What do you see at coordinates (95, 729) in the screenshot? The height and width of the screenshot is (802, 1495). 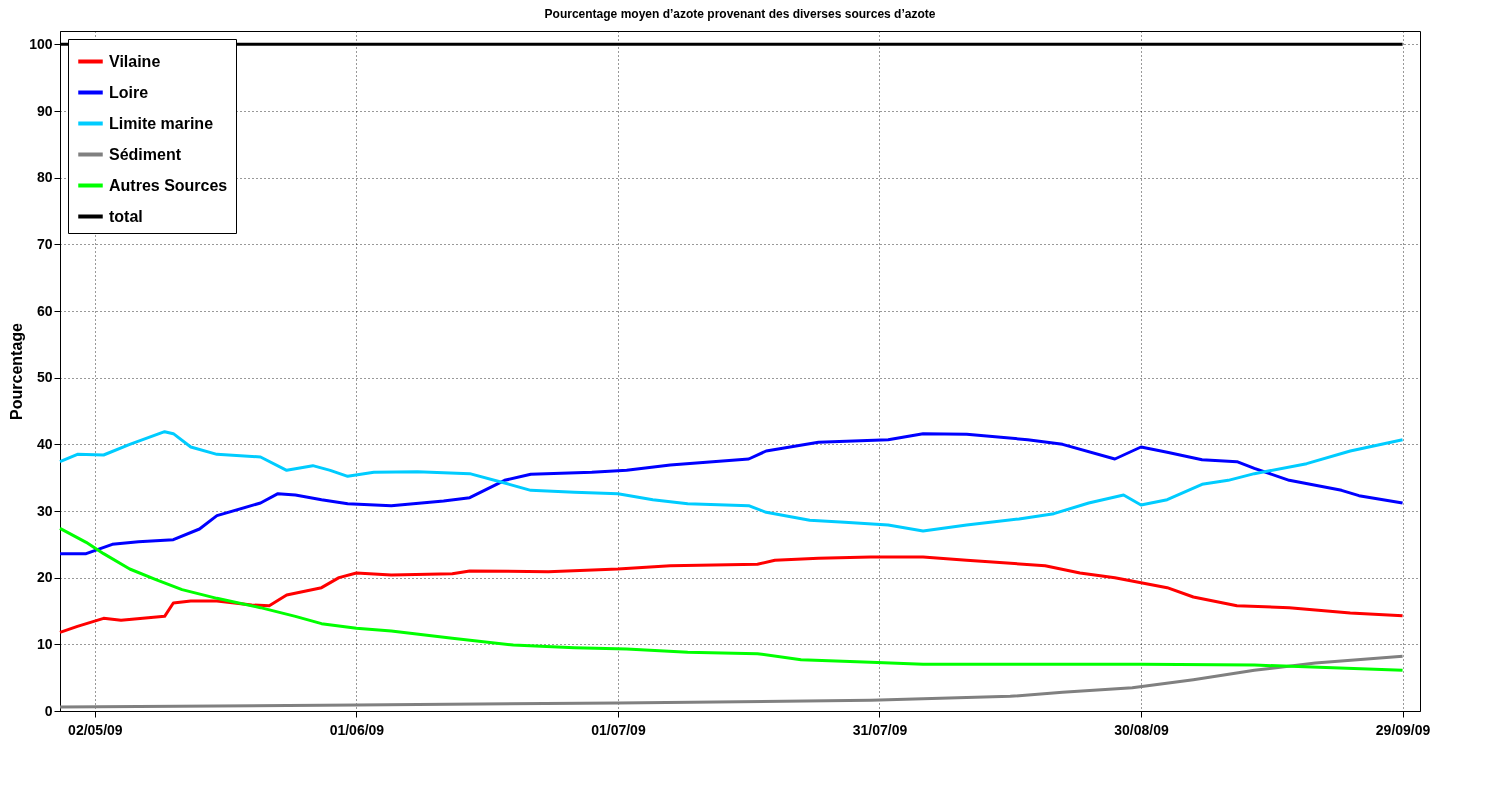 I see `x-tick-label: 02/05/09` at bounding box center [95, 729].